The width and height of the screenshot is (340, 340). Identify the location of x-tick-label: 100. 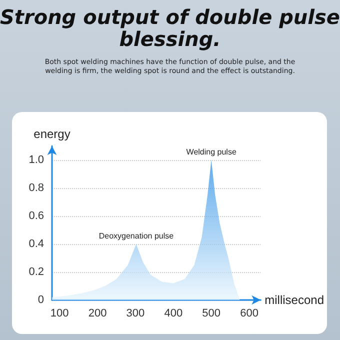
(59, 314).